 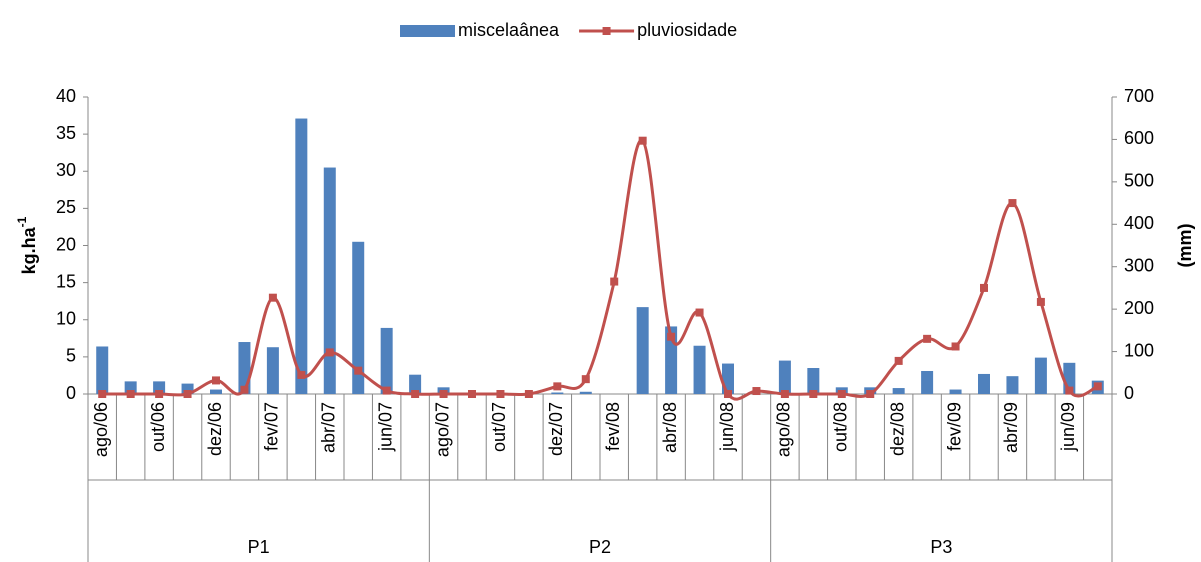 What do you see at coordinates (22, 221) in the screenshot?
I see `y-axis-title-sup: -1` at bounding box center [22, 221].